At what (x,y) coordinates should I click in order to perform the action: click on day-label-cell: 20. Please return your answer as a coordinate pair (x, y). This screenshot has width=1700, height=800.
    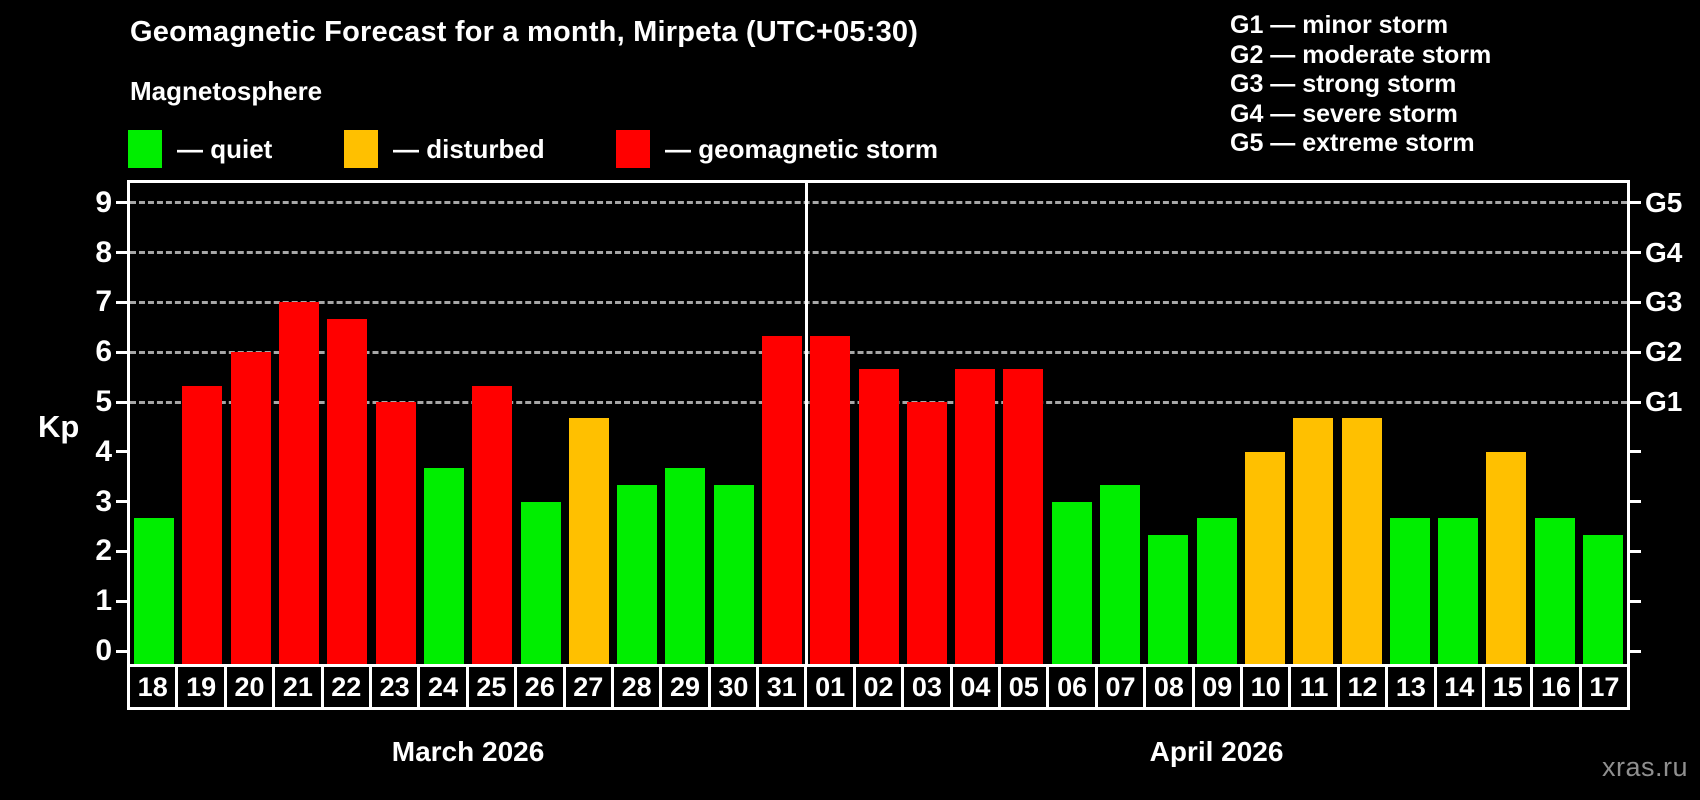
    Looking at the image, I should click on (251, 687).